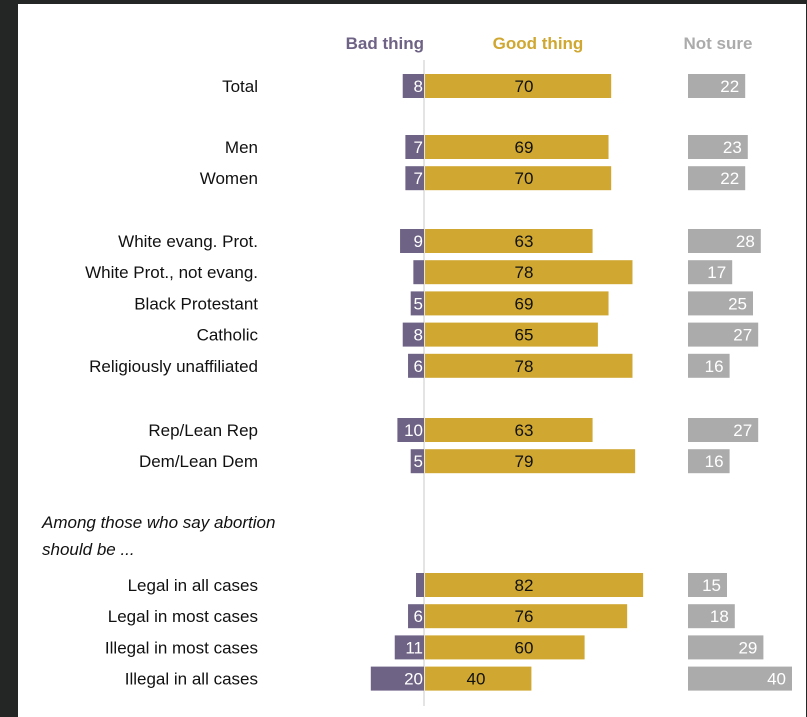 The height and width of the screenshot is (717, 807). What do you see at coordinates (196, 303) in the screenshot?
I see `row-label: Black Protestant` at bounding box center [196, 303].